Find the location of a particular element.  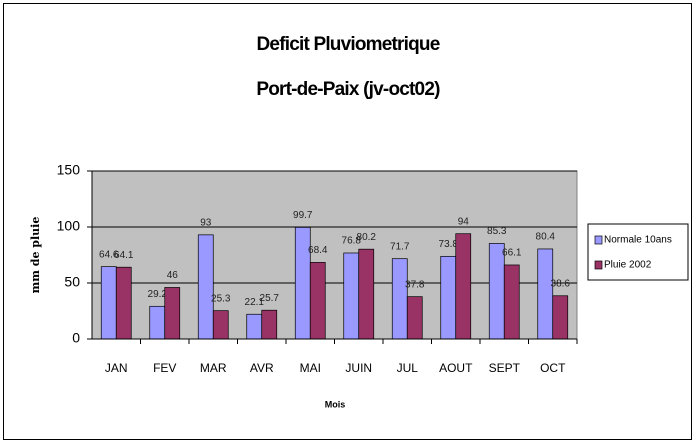

value-label: 64.6 is located at coordinates (109, 254).